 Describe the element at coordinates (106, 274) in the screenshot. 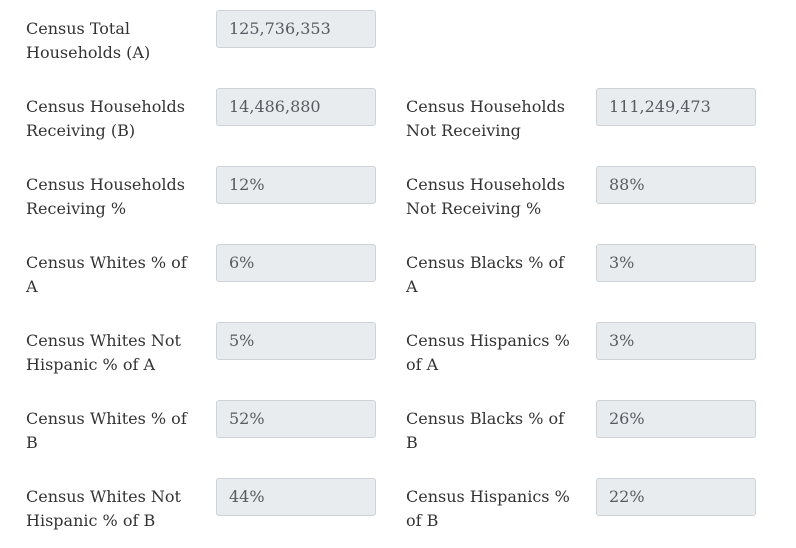

I see `whites-pct-a-label: Census Whites % of A` at that location.